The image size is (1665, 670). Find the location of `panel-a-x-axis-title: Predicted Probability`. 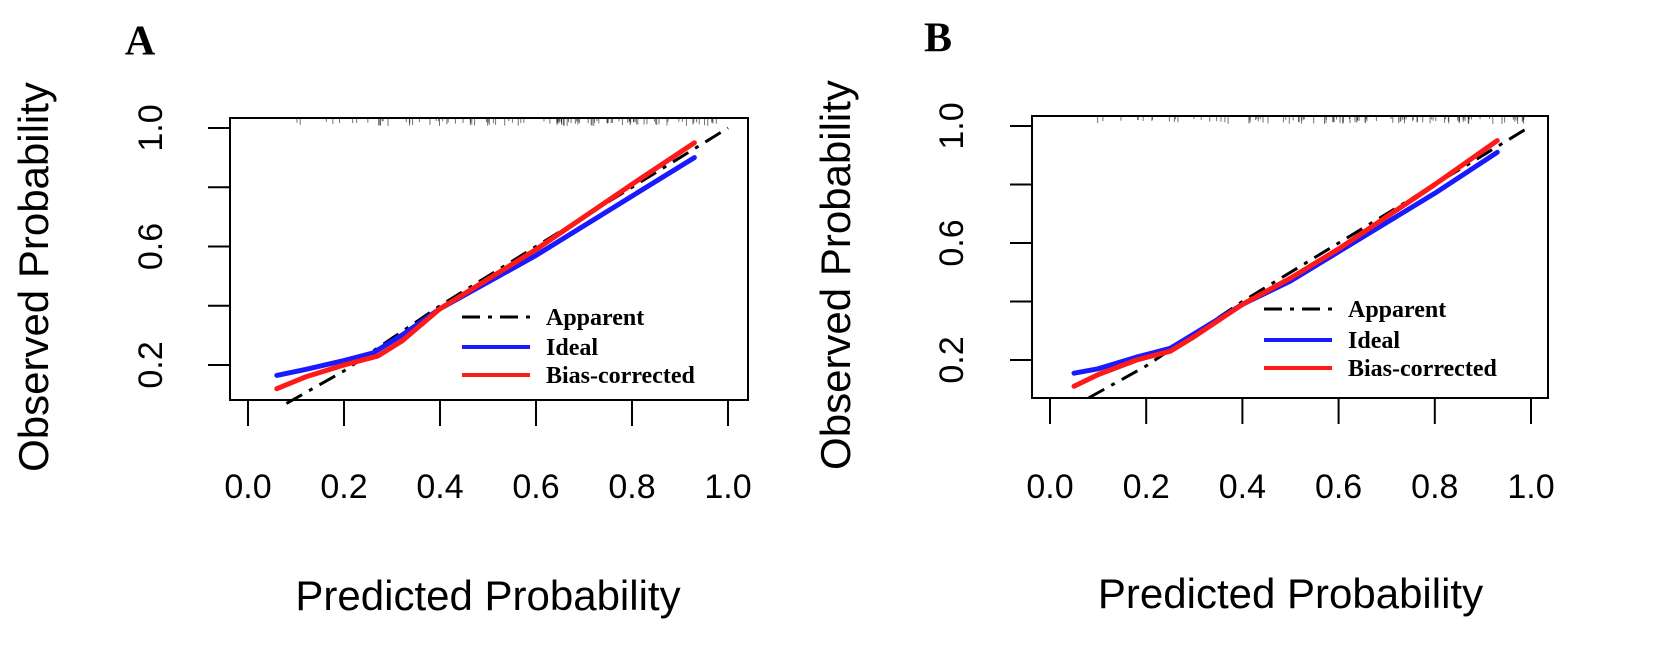

panel-a-x-axis-title: Predicted Probability is located at coordinates (487, 595).